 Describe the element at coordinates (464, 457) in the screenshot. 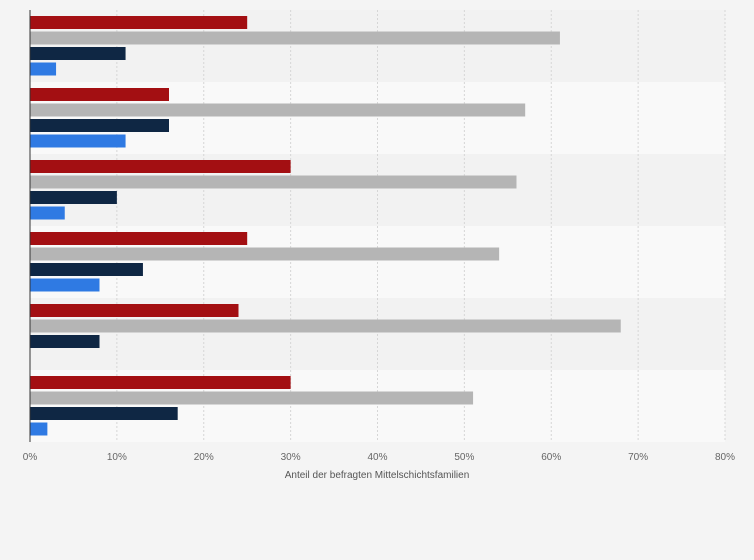

I see `x-tick-label: 50%` at that location.